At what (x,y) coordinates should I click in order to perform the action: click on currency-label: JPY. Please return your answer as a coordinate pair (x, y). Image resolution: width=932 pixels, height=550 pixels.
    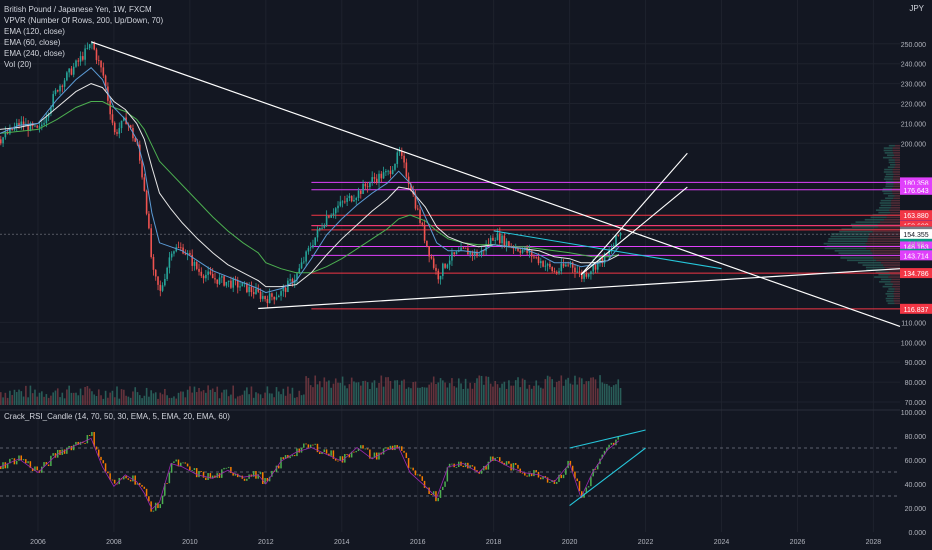
    Looking at the image, I should click on (916, 8).